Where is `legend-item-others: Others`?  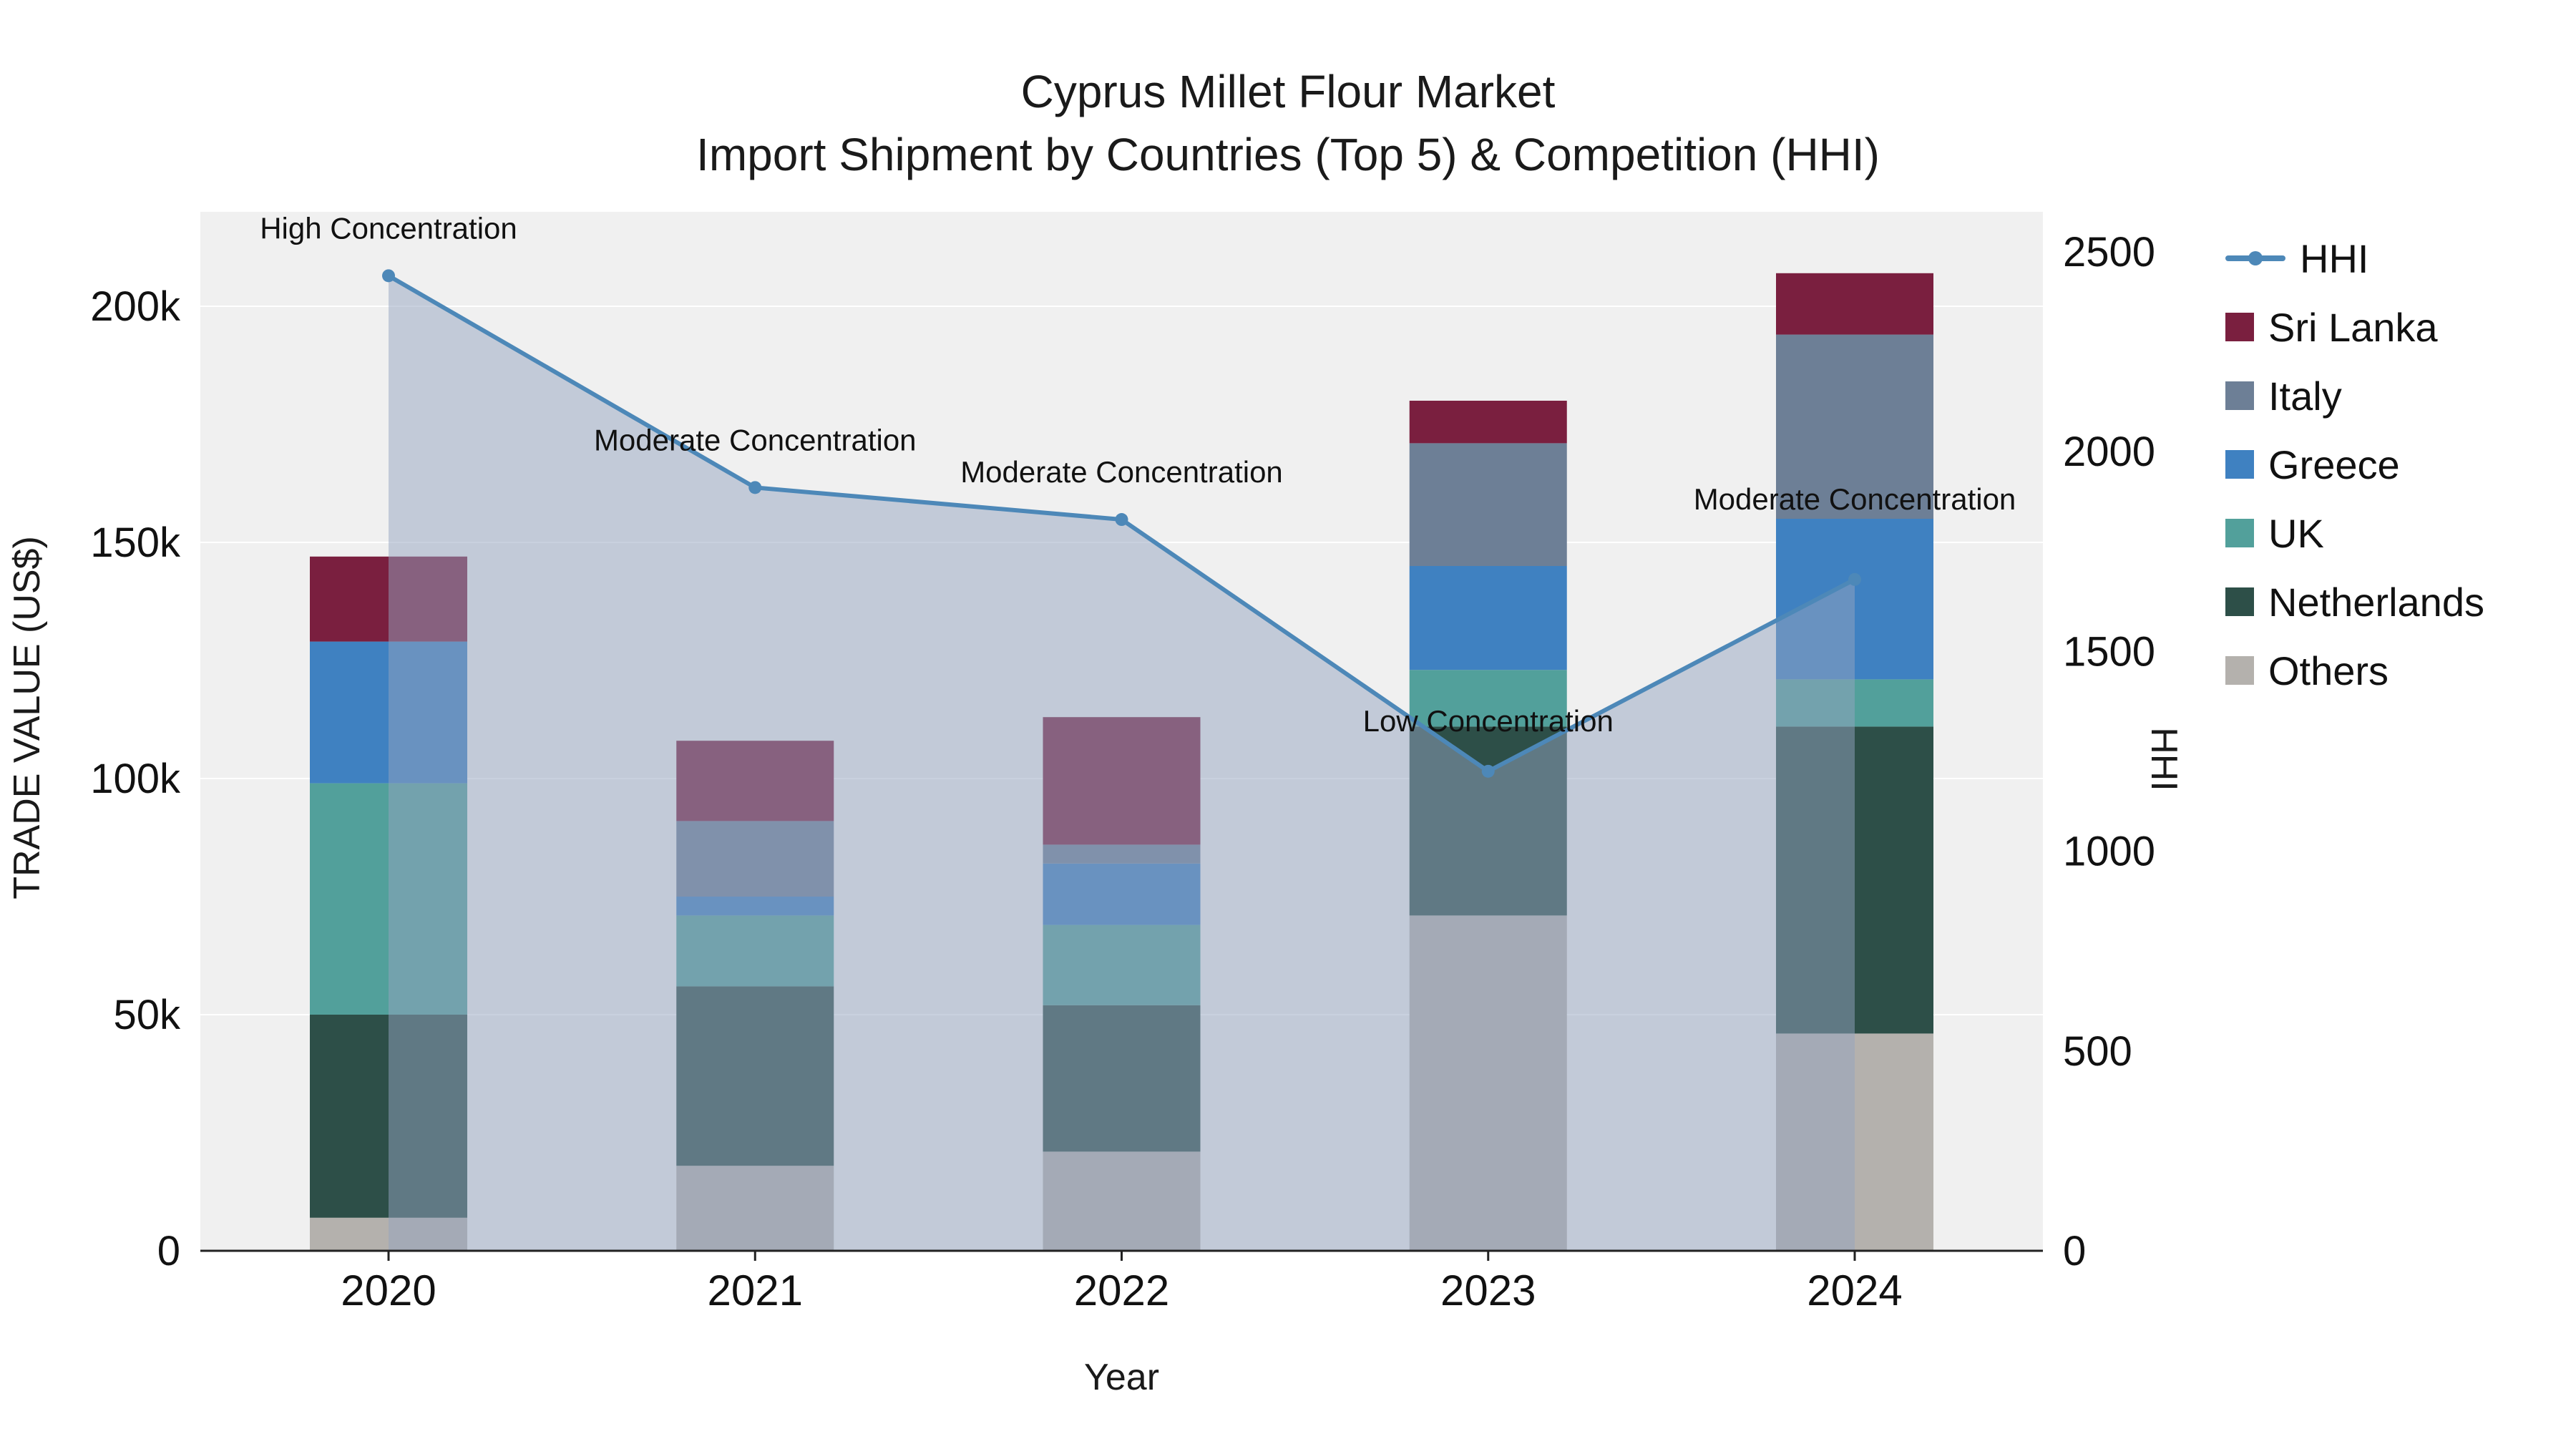
legend-item-others: Others is located at coordinates (2354, 670).